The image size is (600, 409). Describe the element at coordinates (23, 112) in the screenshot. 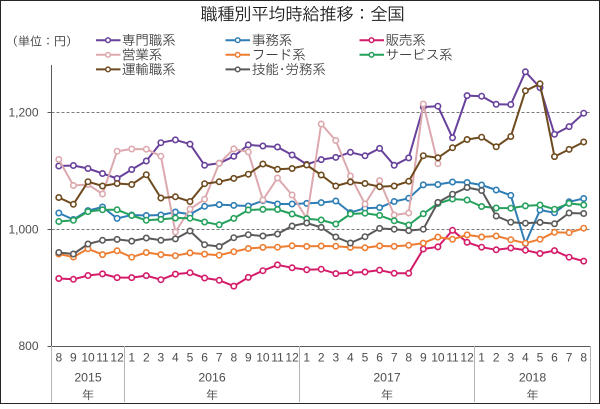

I see `svg-text: 1,200` at that location.